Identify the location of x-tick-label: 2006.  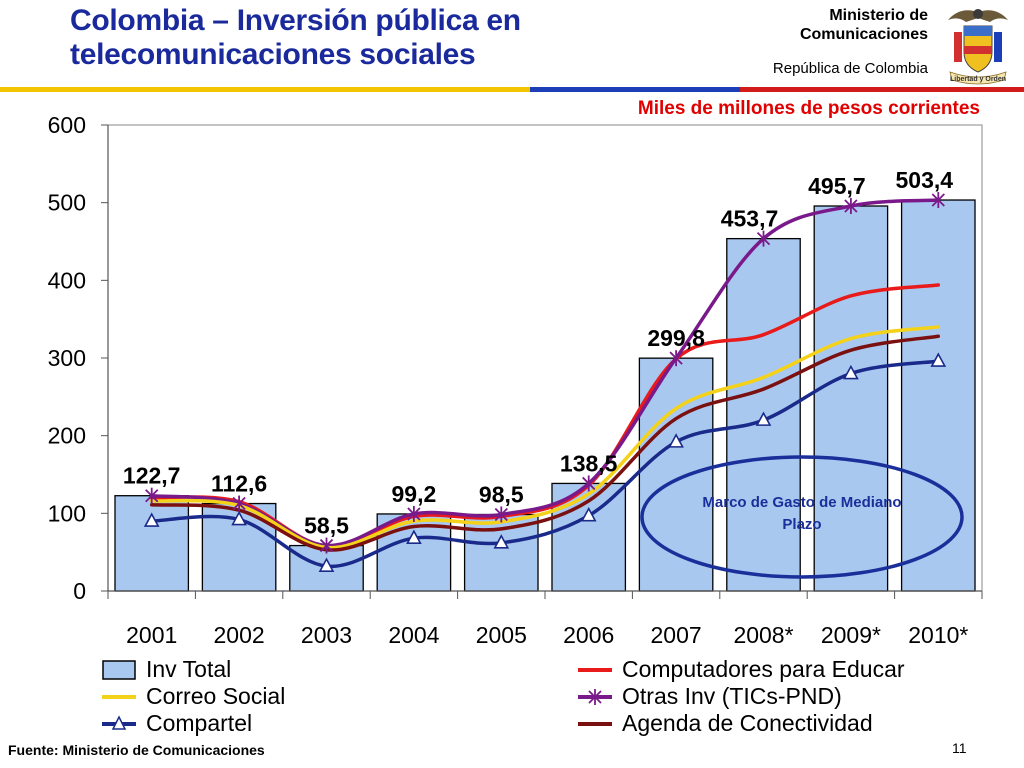
(588, 635).